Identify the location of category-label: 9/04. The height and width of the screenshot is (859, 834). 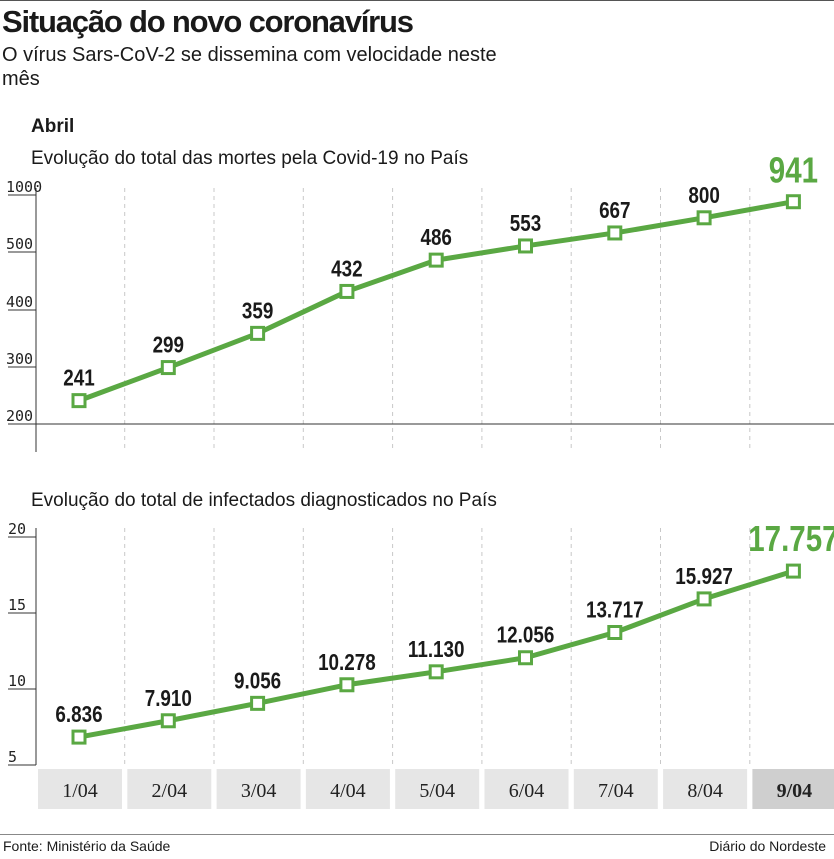
(795, 791).